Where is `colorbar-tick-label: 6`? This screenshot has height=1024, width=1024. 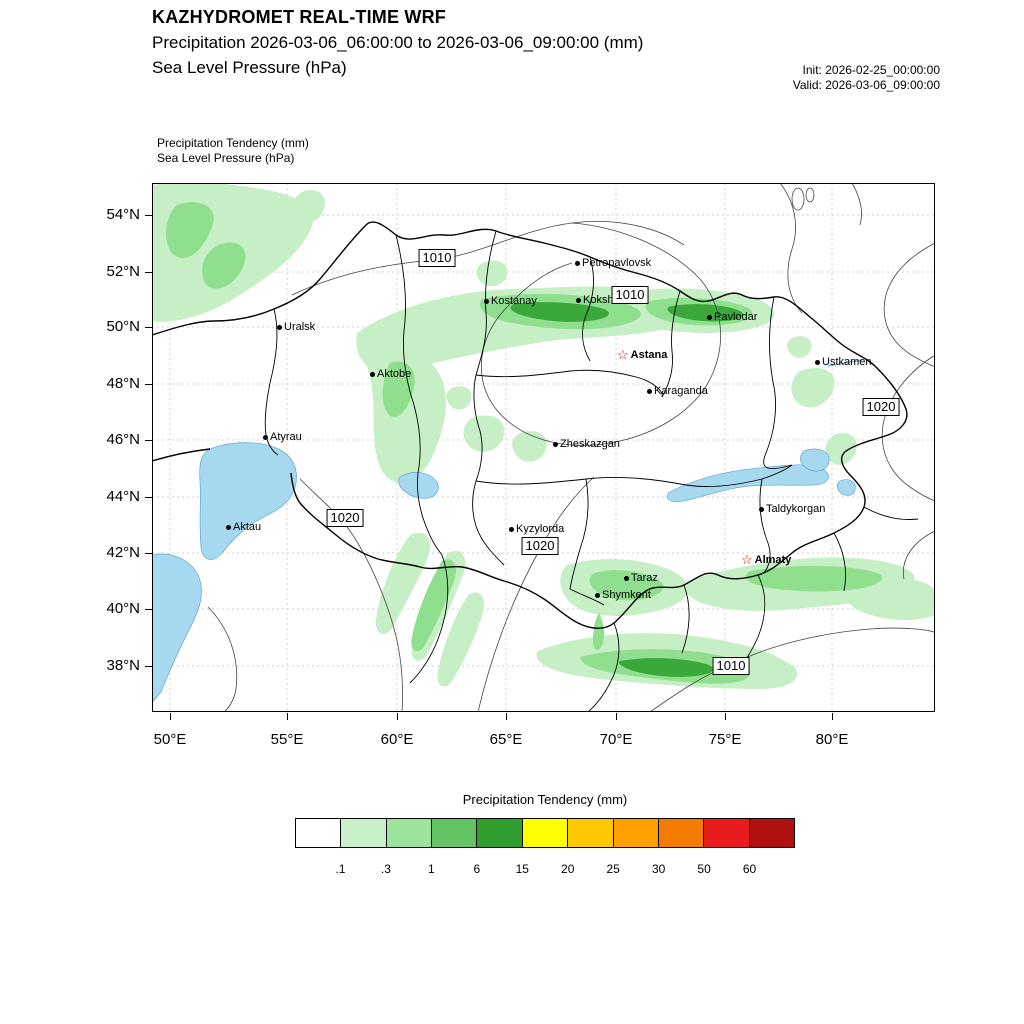
colorbar-tick-label: 6 is located at coordinates (477, 869).